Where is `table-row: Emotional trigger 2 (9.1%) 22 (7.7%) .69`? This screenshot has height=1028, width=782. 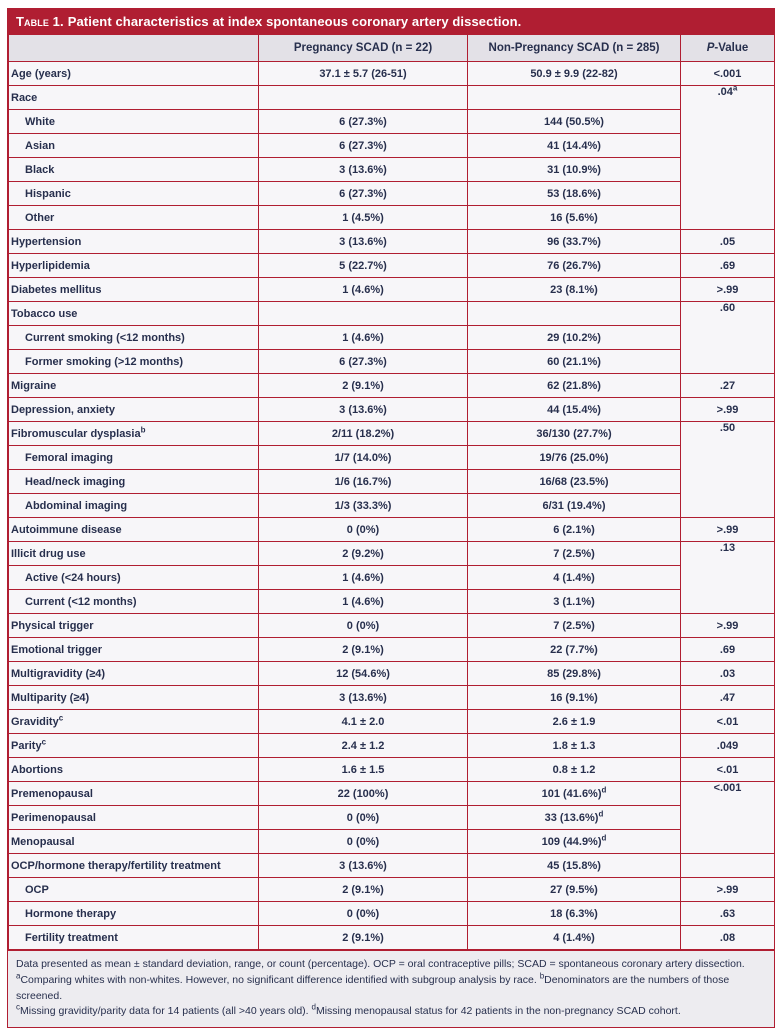
table-row: Emotional trigger 2 (9.1%) 22 (7.7%) .69 is located at coordinates (391, 649).